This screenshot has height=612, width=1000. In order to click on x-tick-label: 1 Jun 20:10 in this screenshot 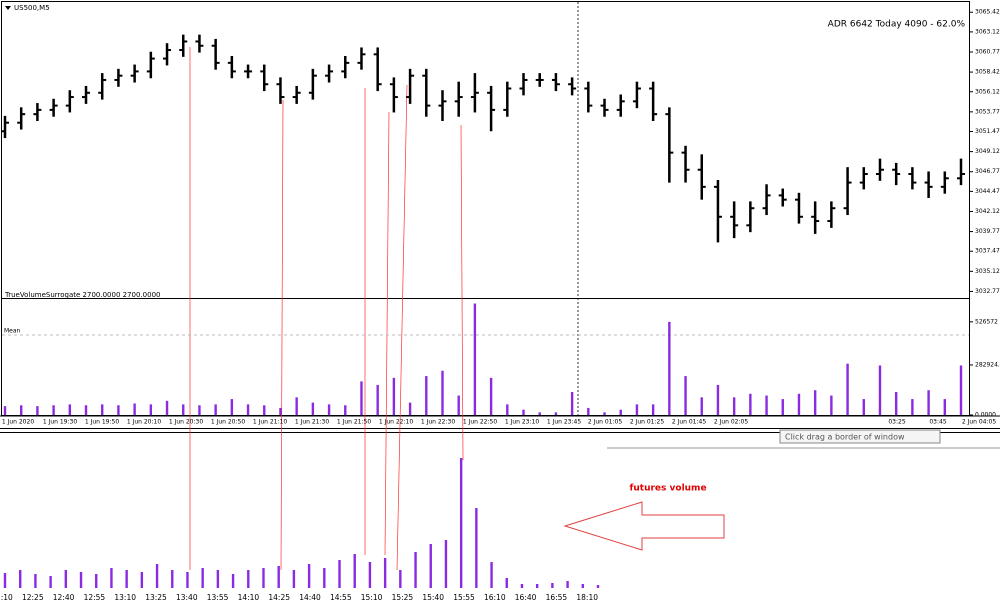, I will do `click(144, 422)`.